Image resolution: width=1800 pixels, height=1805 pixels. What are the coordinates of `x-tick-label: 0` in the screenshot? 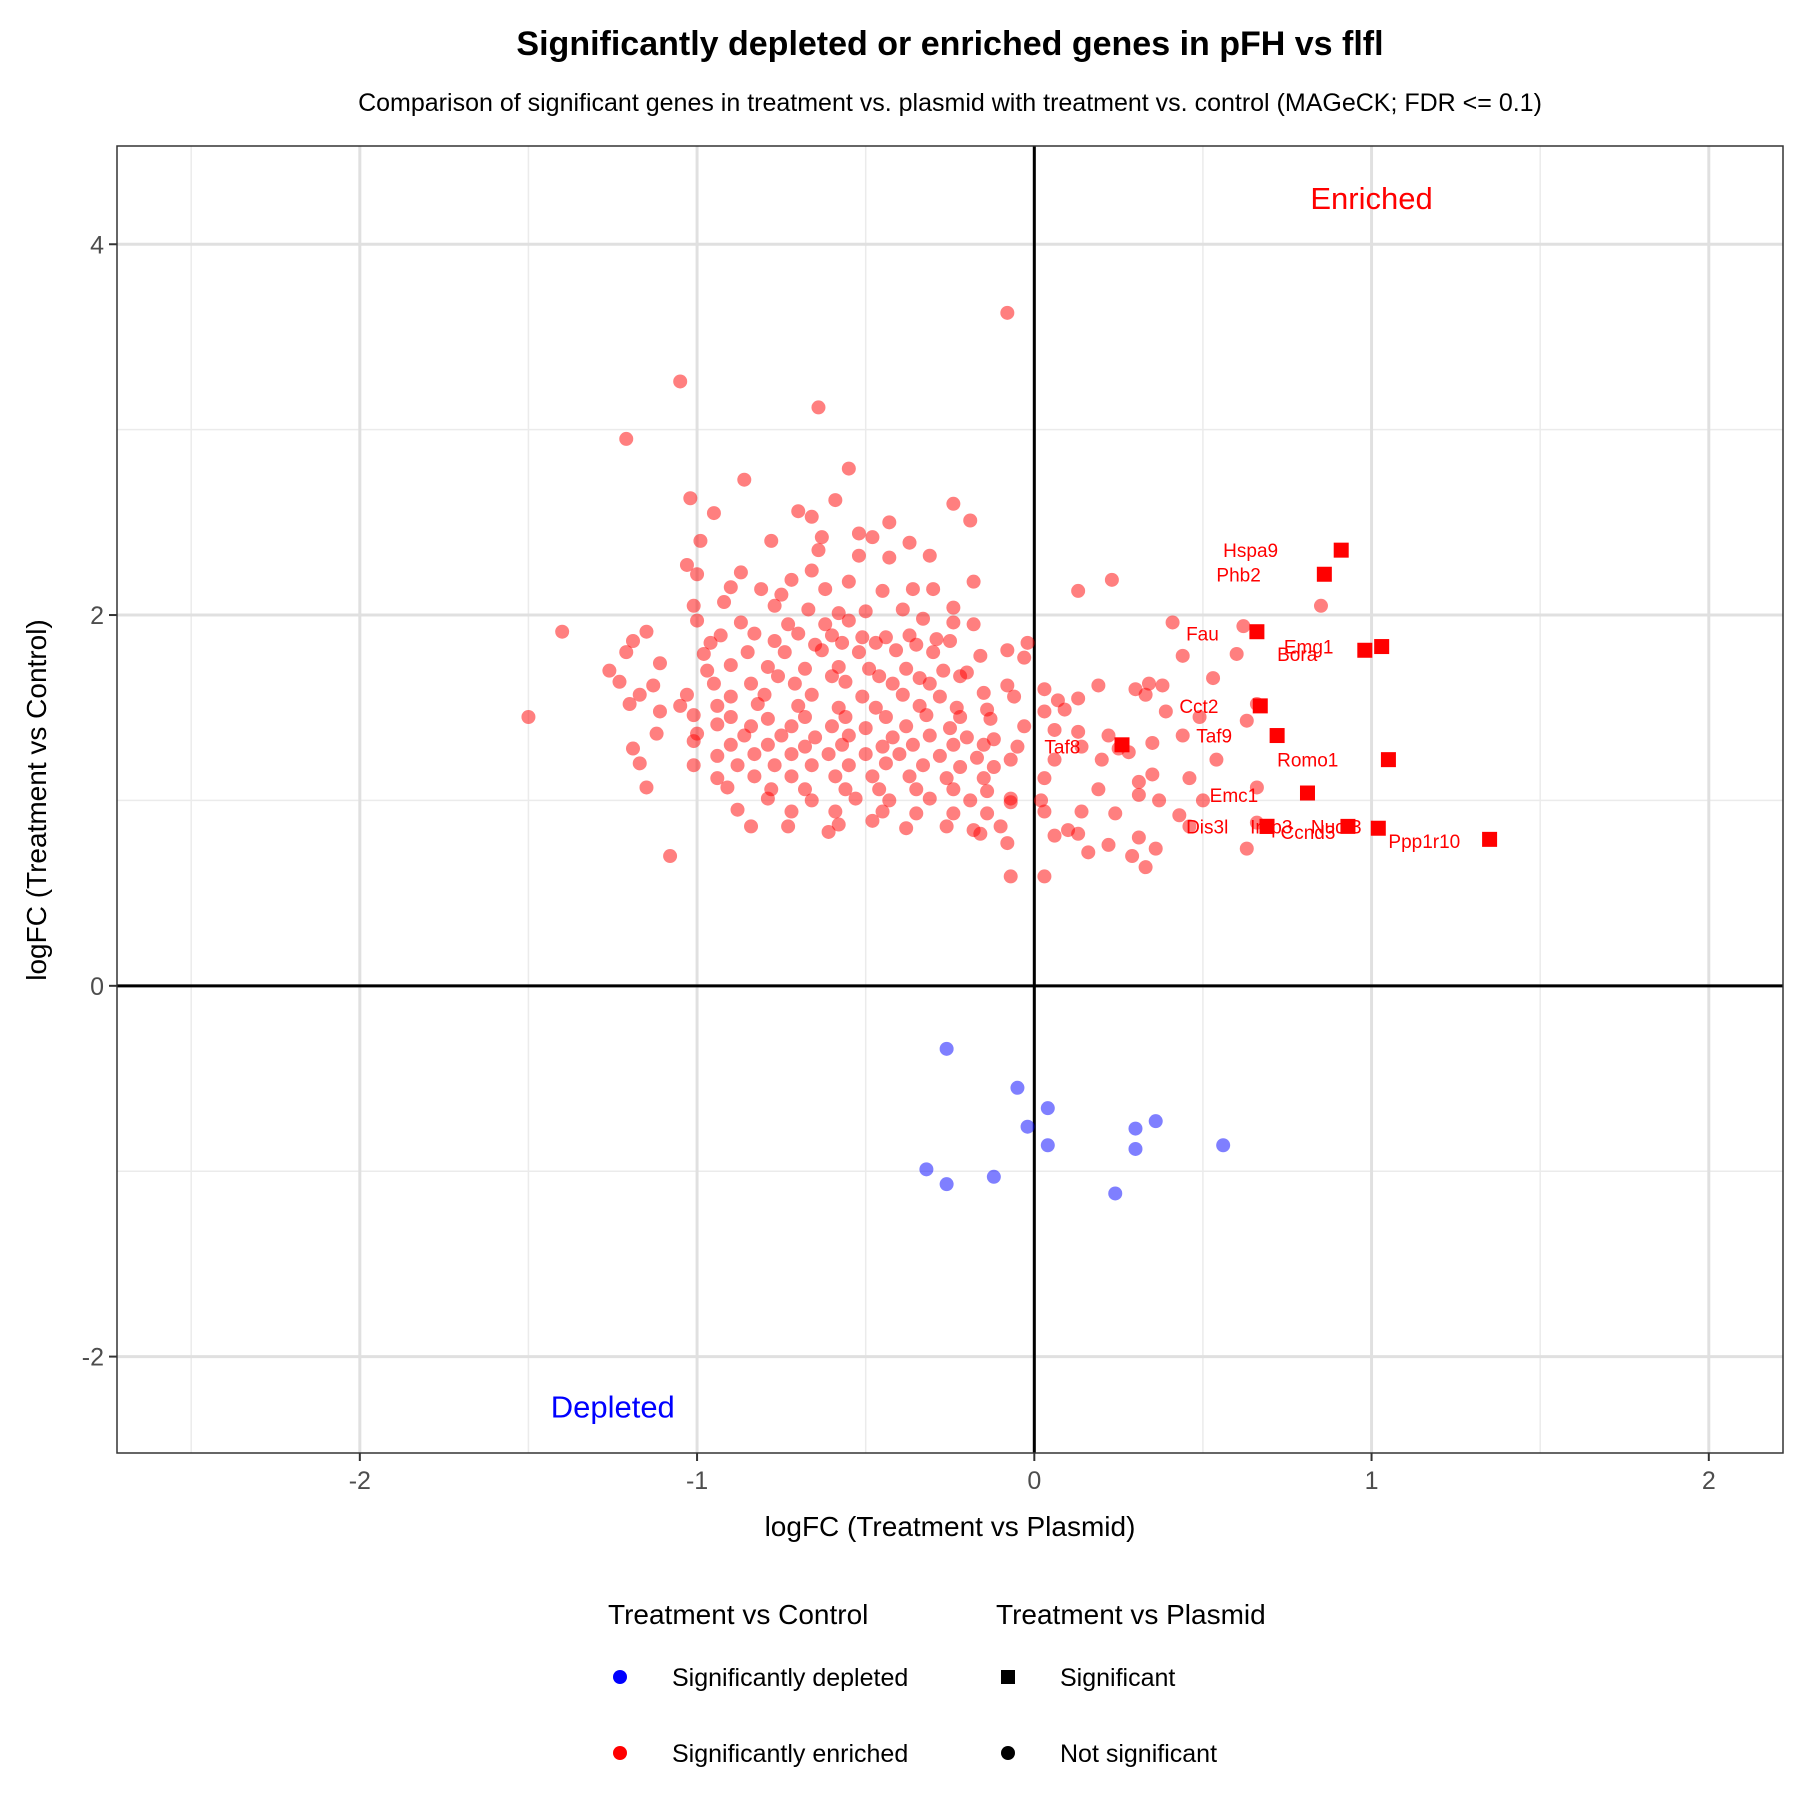 It's located at (1034, 1481).